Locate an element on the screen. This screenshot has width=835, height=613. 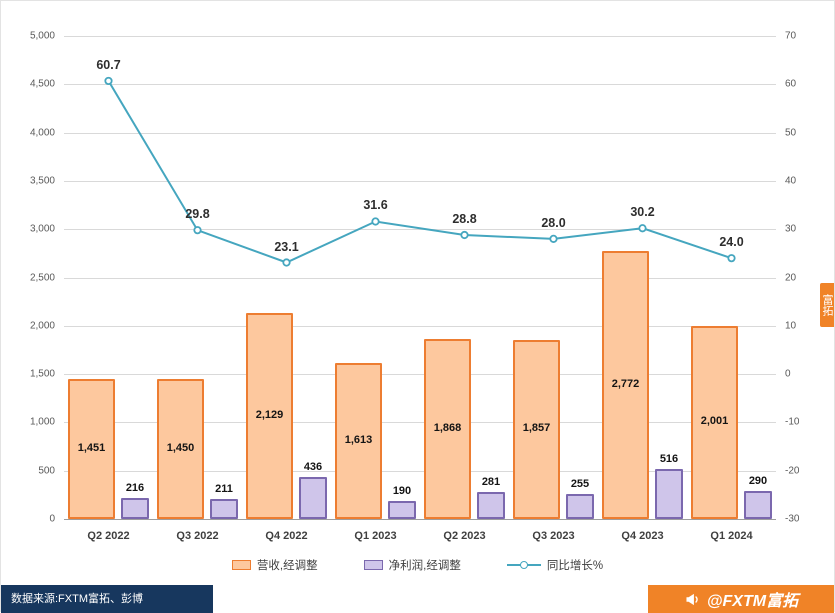
right-axis-tick-label: 50 is located at coordinates (791, 133).